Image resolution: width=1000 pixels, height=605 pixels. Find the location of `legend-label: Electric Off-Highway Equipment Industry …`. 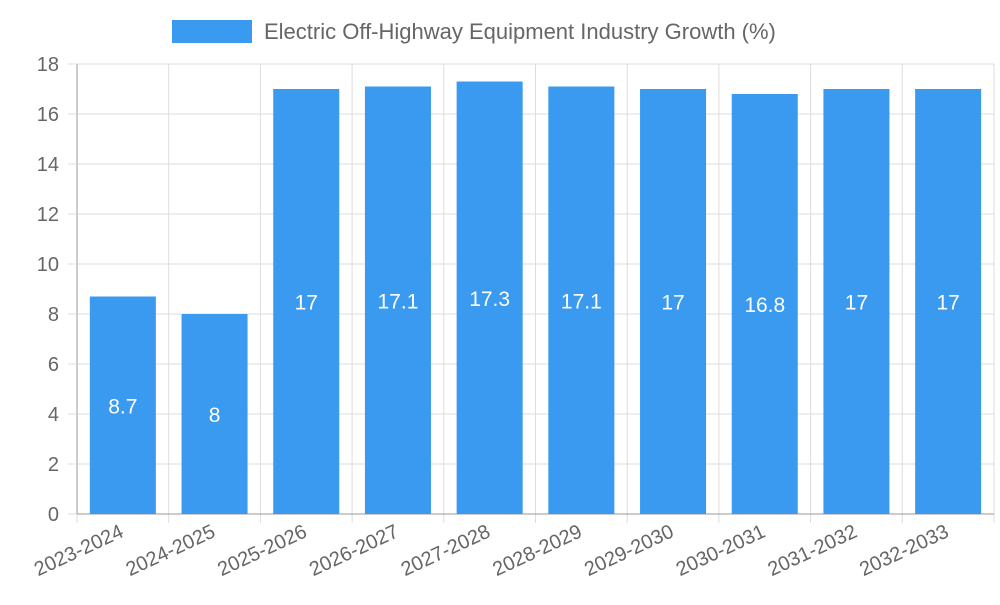

legend-label: Electric Off-Highway Equipment Industry … is located at coordinates (520, 31).